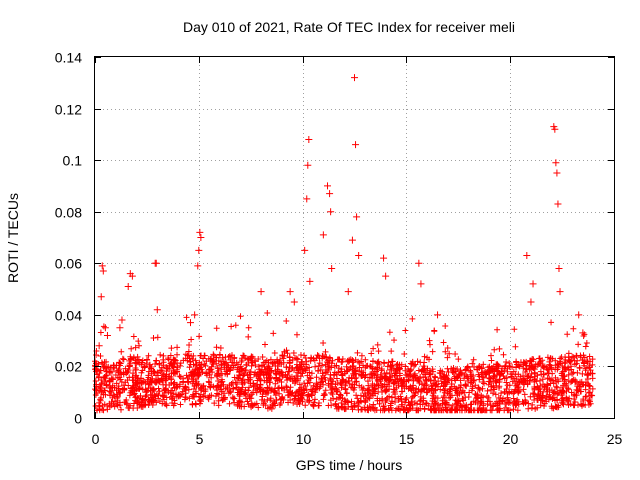 Image resolution: width=640 pixels, height=480 pixels. Describe the element at coordinates (304, 439) in the screenshot. I see `x-tick-label: 10` at that location.